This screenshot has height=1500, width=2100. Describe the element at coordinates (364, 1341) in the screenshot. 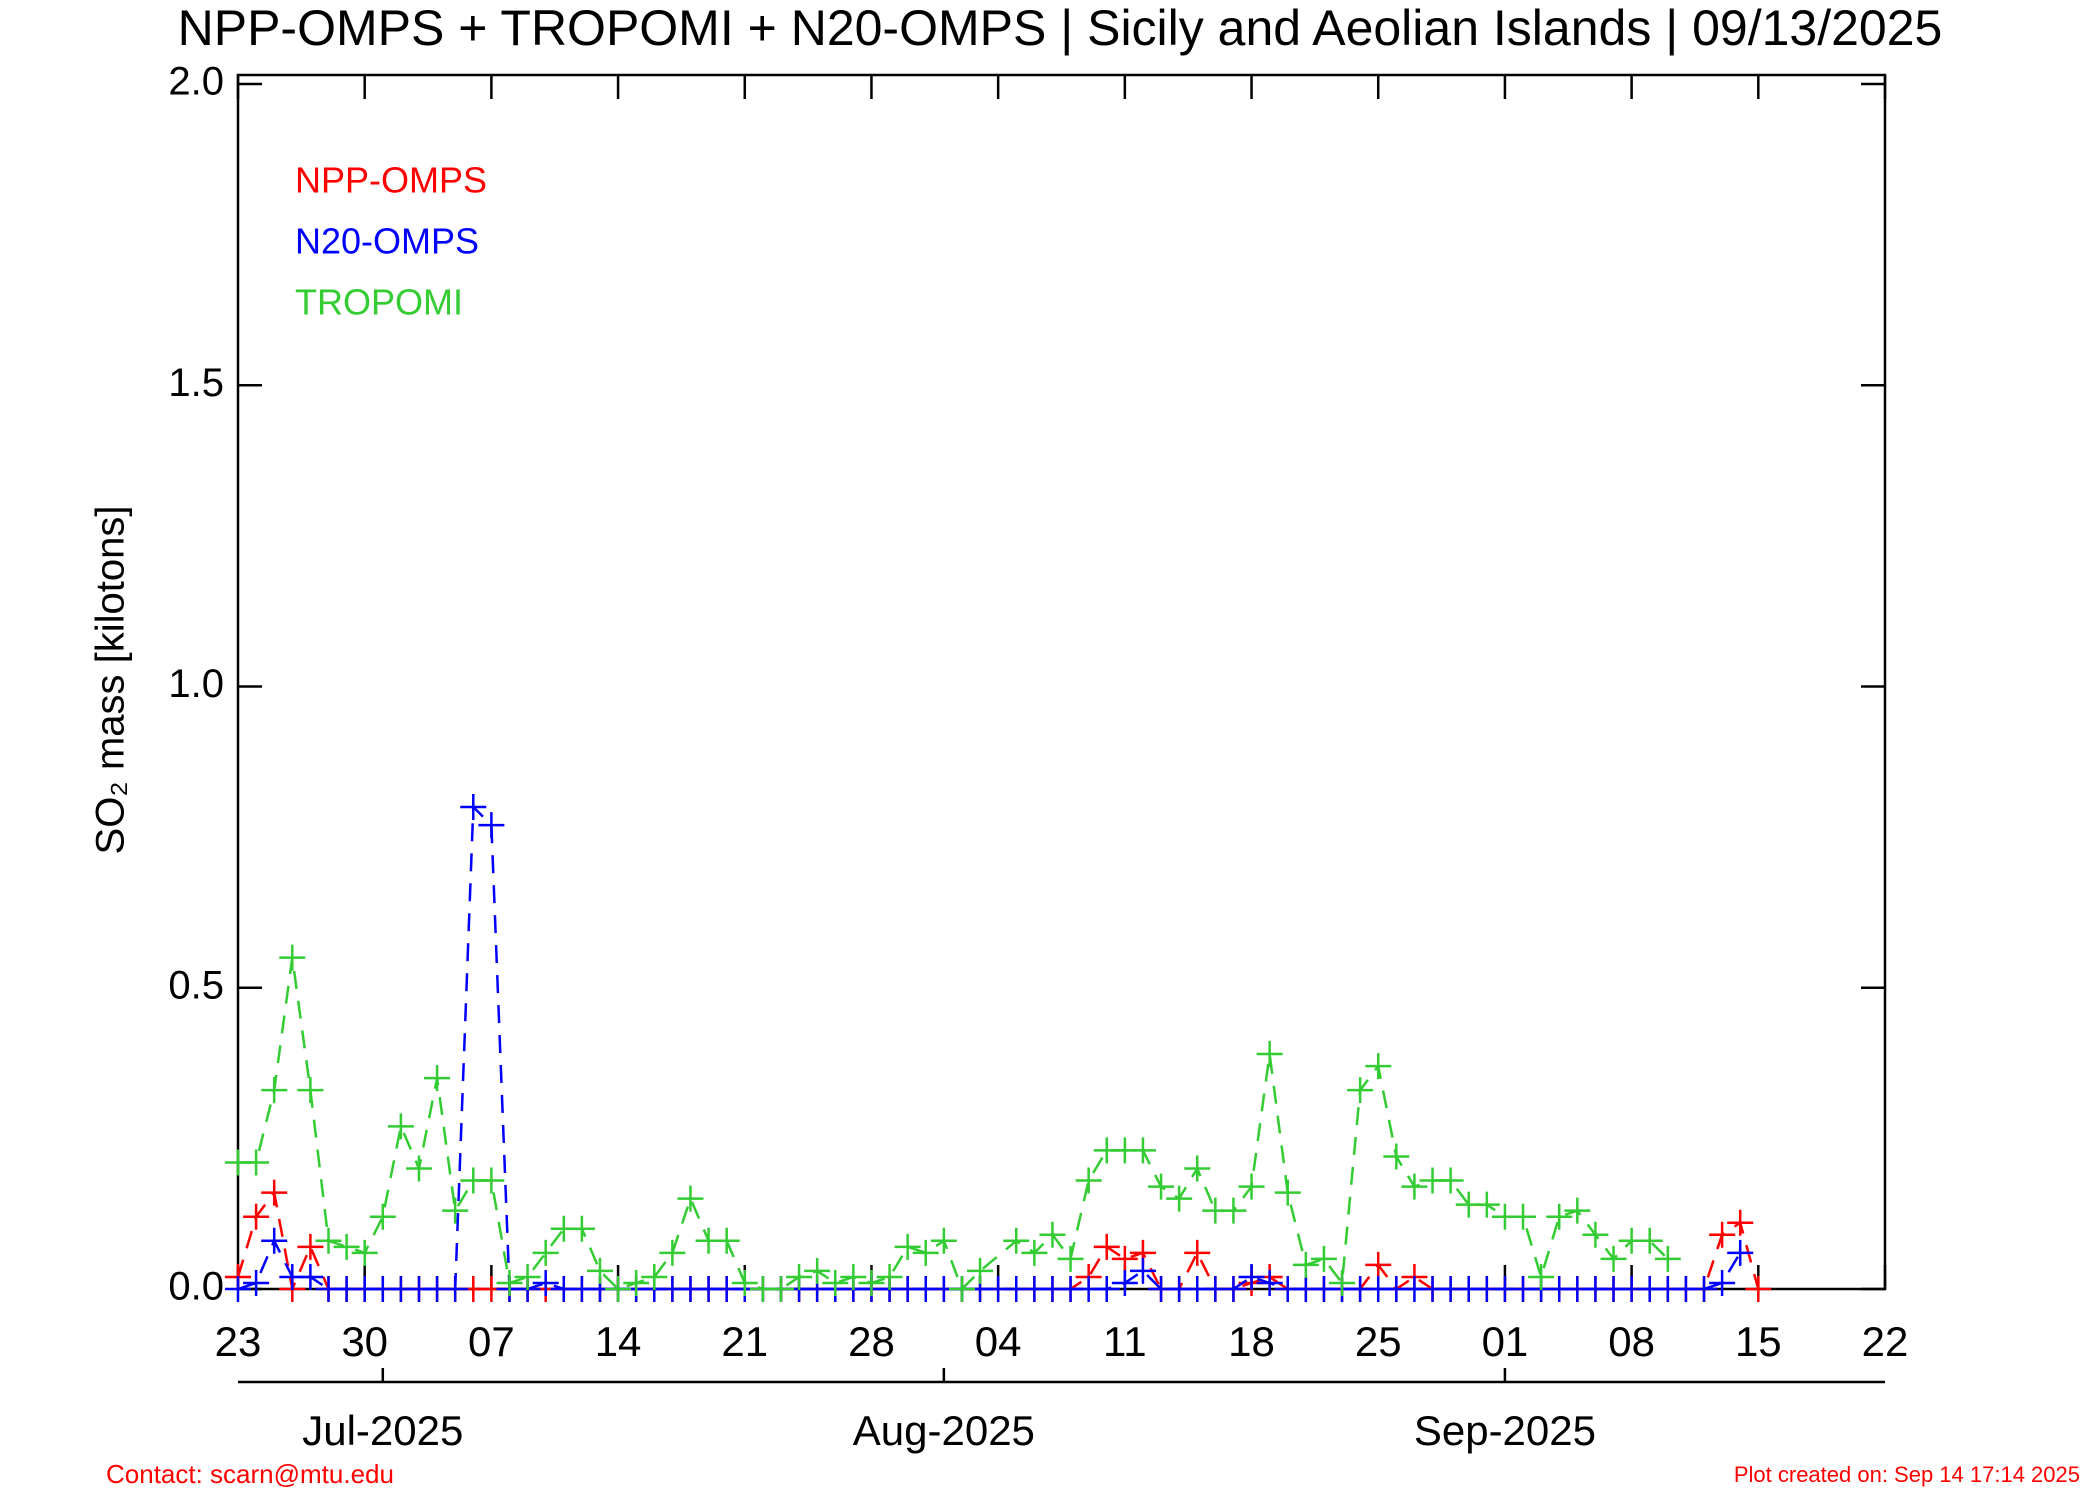

I see `x-tick-label: 30` at that location.